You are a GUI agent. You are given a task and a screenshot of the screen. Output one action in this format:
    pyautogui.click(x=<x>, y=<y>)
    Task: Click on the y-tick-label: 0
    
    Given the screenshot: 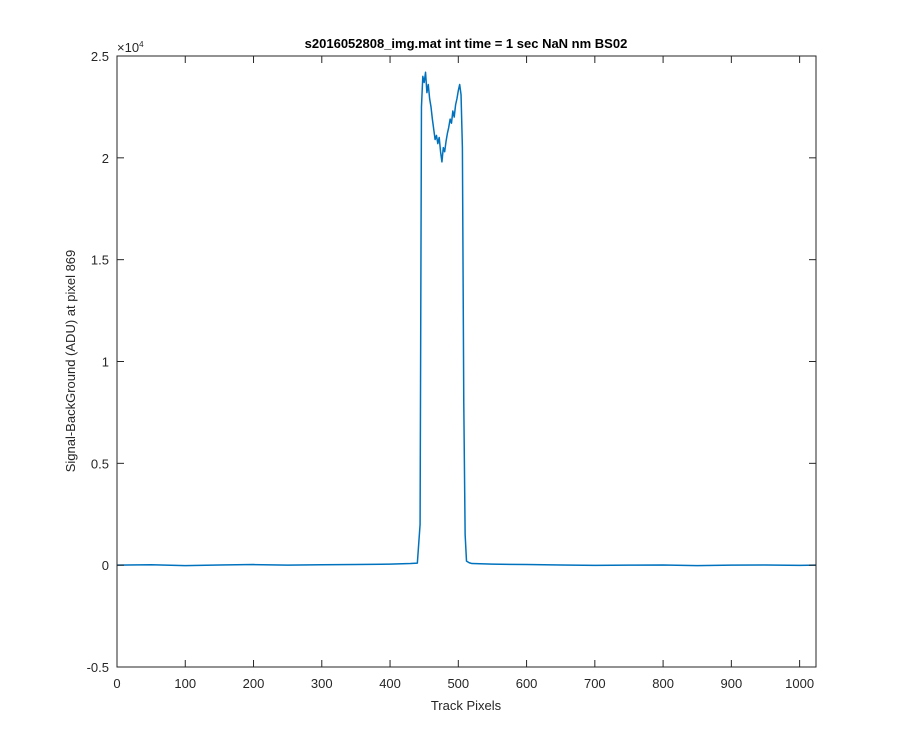 What is the action you would take?
    pyautogui.click(x=105, y=565)
    